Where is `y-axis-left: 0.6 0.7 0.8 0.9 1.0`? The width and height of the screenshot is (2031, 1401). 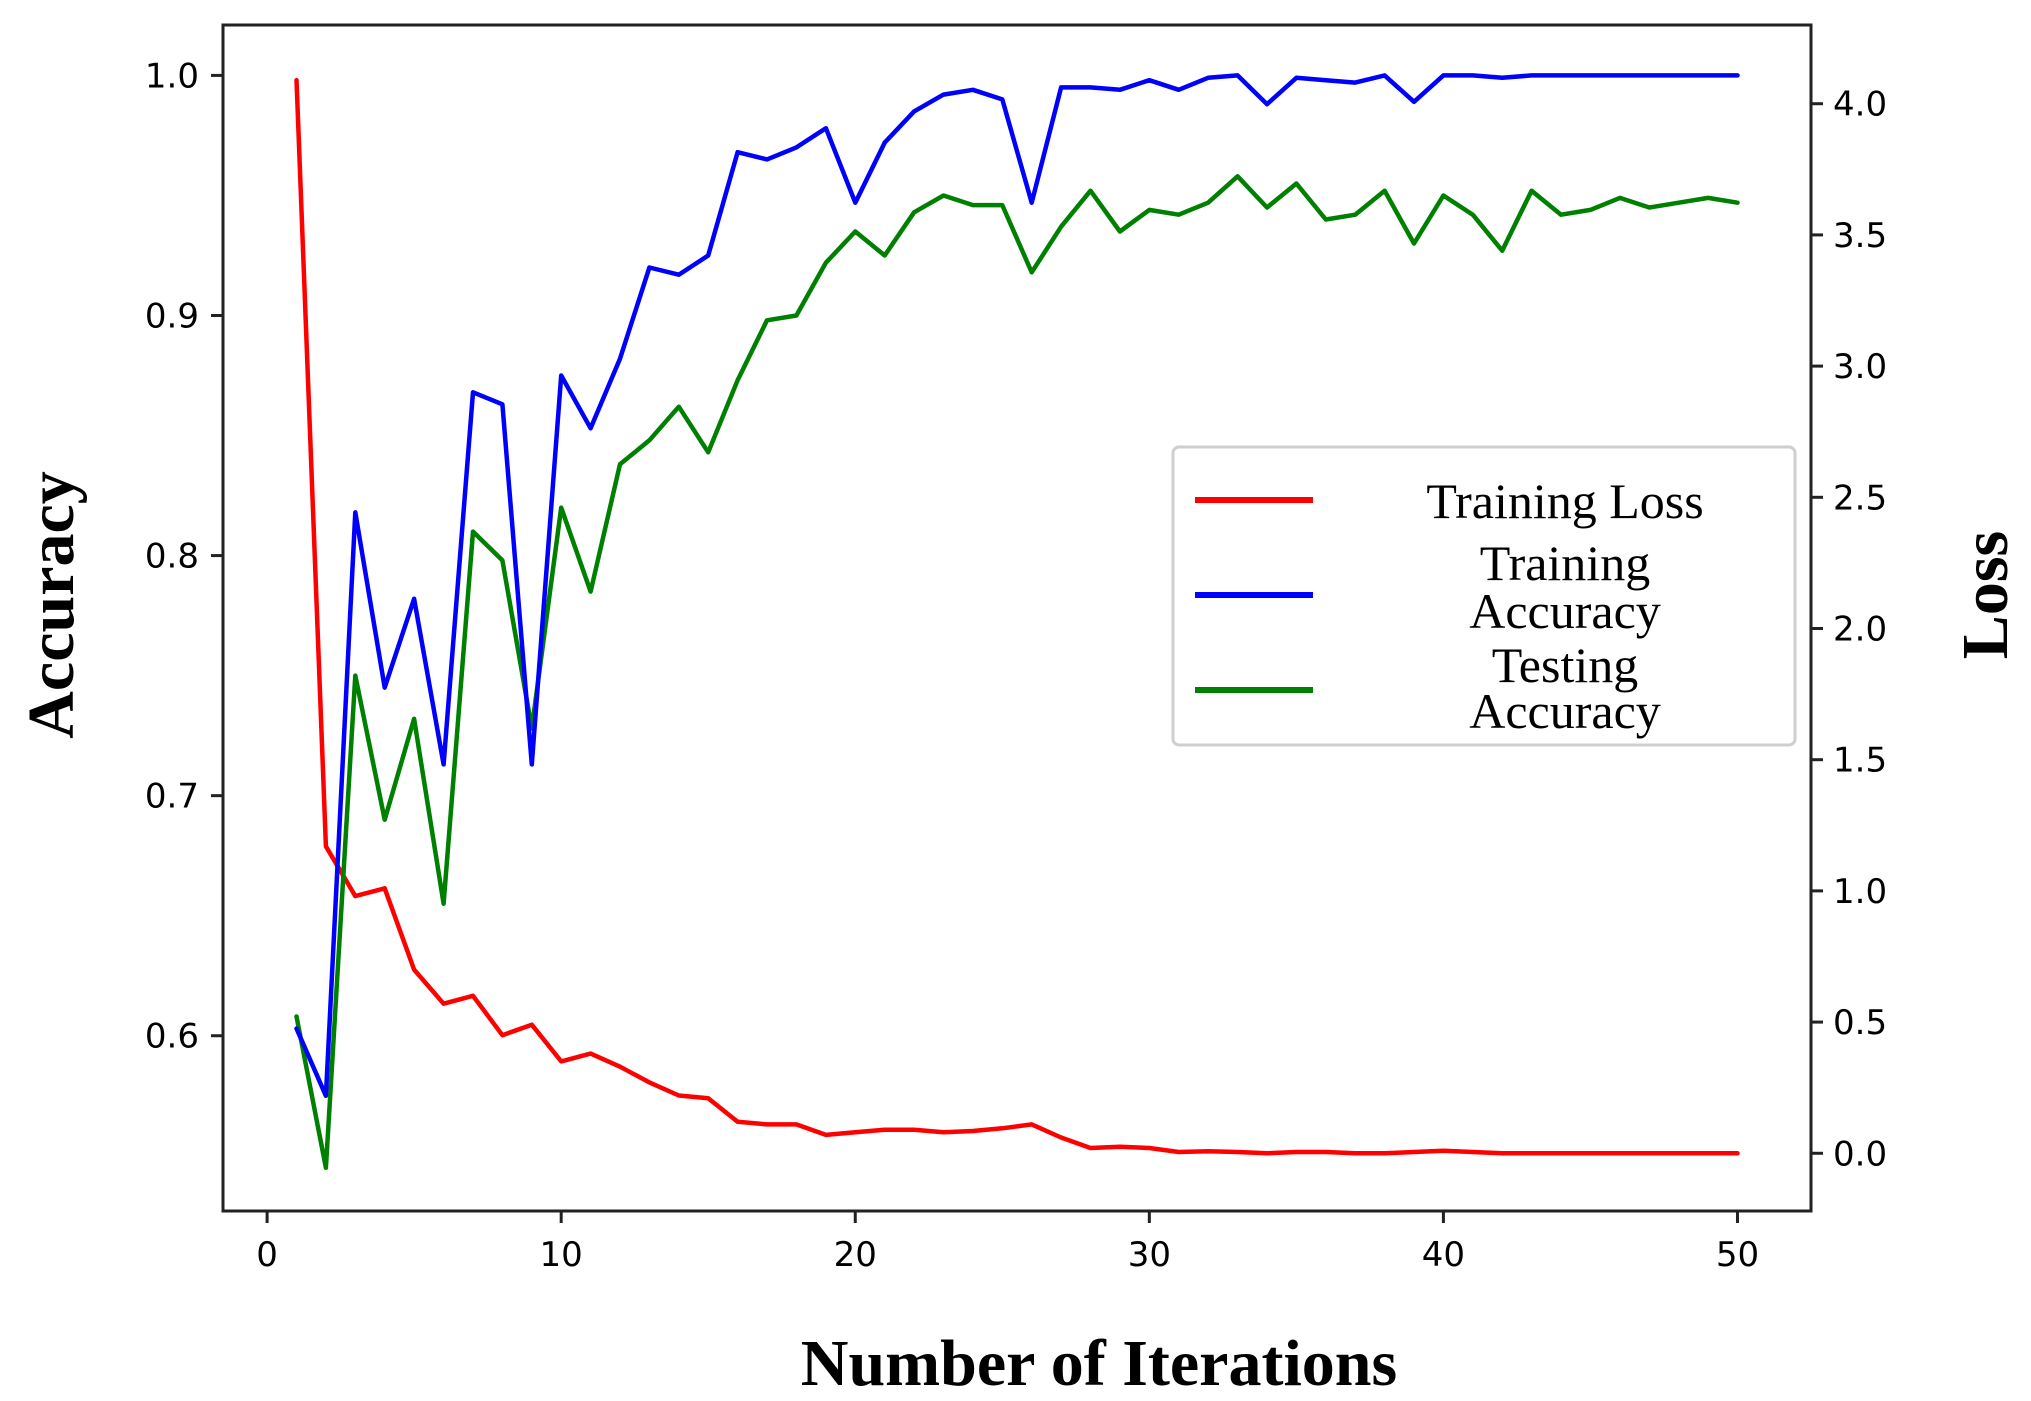 y-axis-left: 0.6 0.7 0.8 0.9 1.0 is located at coordinates (184, 556).